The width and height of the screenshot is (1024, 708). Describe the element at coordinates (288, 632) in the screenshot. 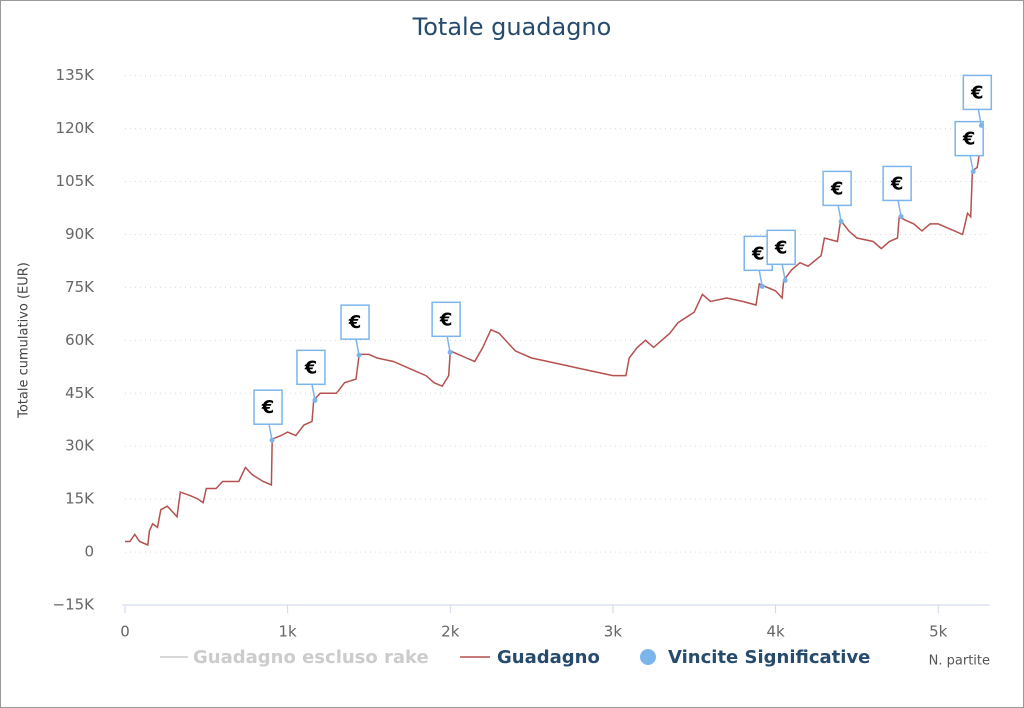

I see `x-tick-label: 1k` at that location.